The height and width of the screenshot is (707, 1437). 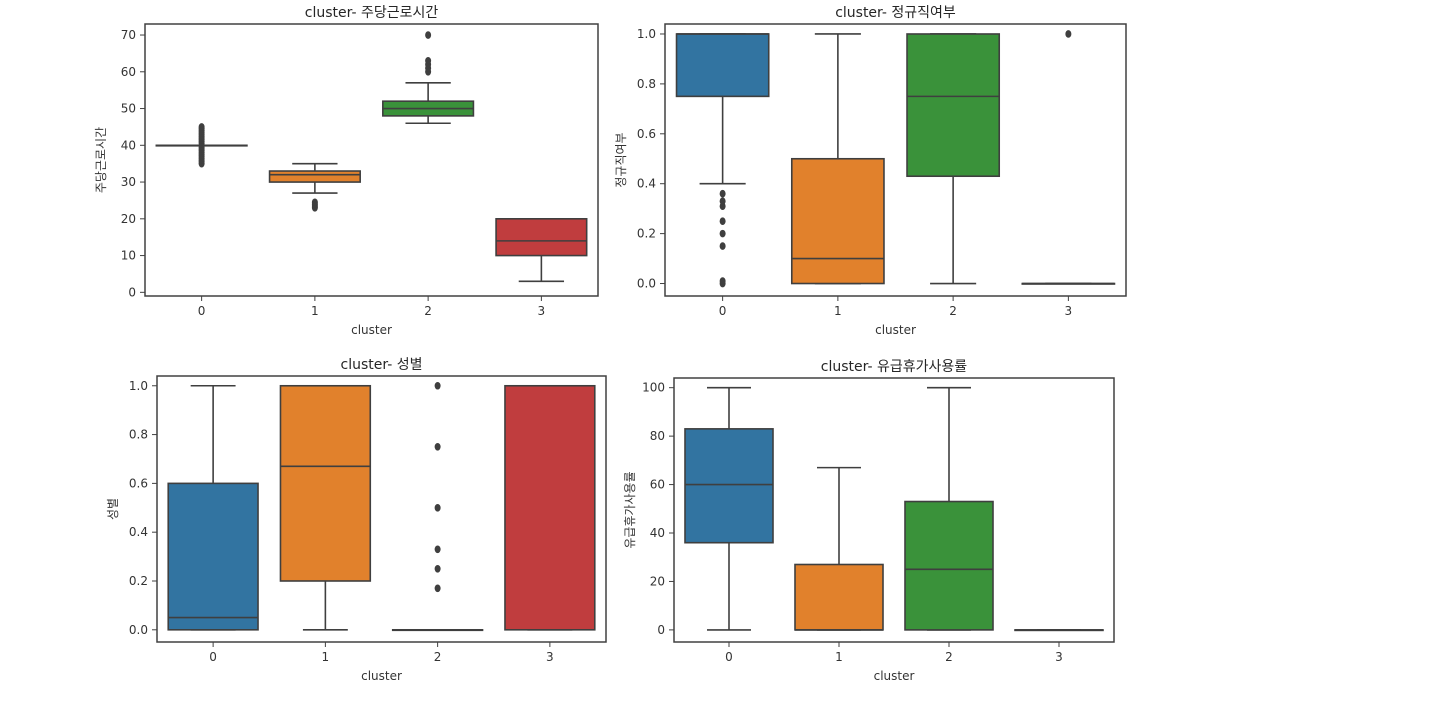 What do you see at coordinates (630, 509) in the screenshot?
I see `y-axis-label: 유급휴가사용률` at bounding box center [630, 509].